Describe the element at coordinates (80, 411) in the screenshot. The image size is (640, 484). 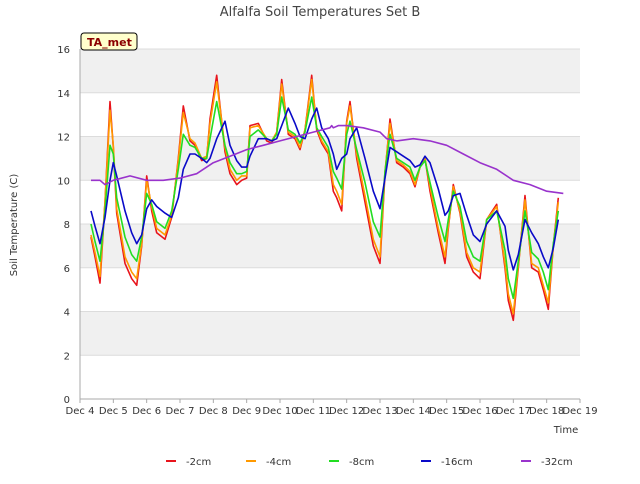
I see `x-tick-label: Dec 4` at that location.